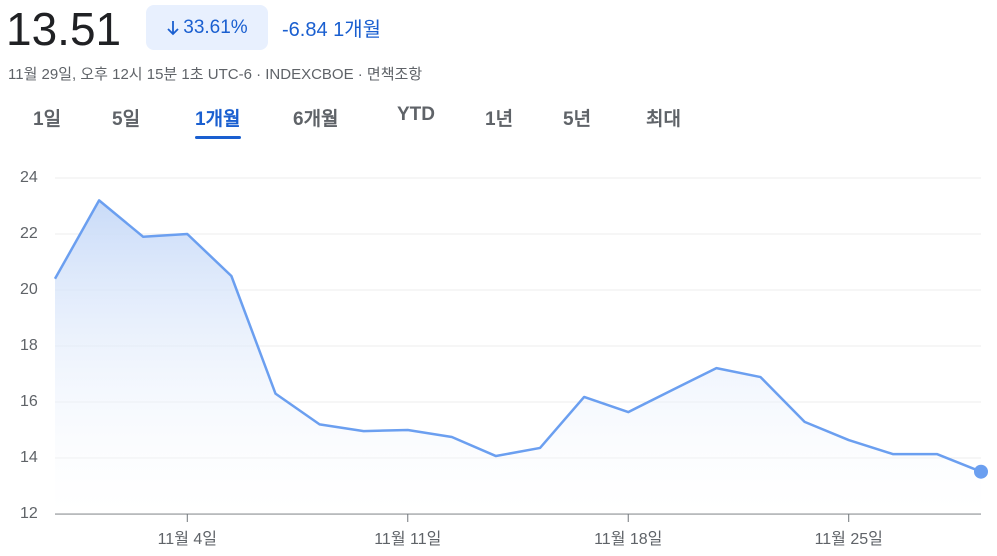  What do you see at coordinates (499, 119) in the screenshot?
I see `range-tab: 1년` at bounding box center [499, 119].